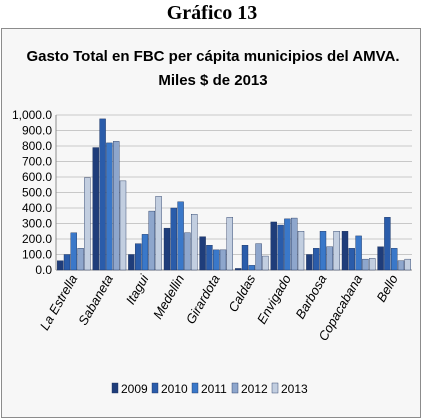  What do you see at coordinates (37, 193) in the screenshot?
I see `y-tick-label: 500.0` at bounding box center [37, 193].